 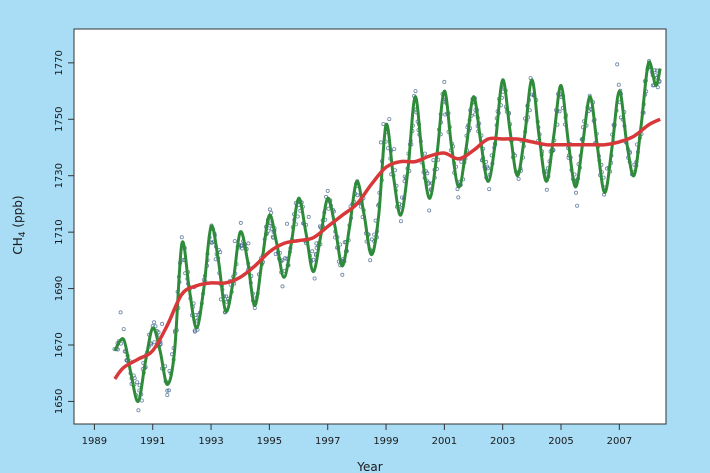 What do you see at coordinates (369, 466) in the screenshot?
I see `x-axis-label: Year` at bounding box center [369, 466].